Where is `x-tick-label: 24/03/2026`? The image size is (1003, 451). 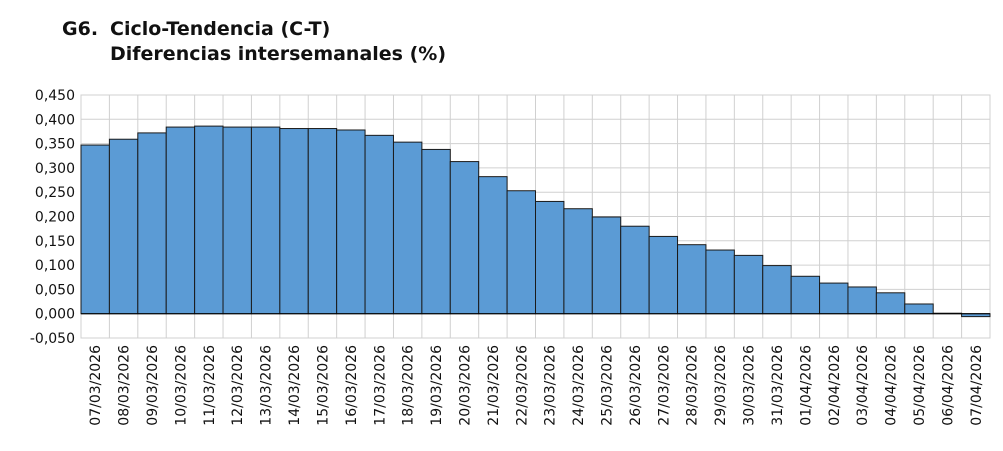 x-tick-label: 24/03/2026 is located at coordinates (579, 385).